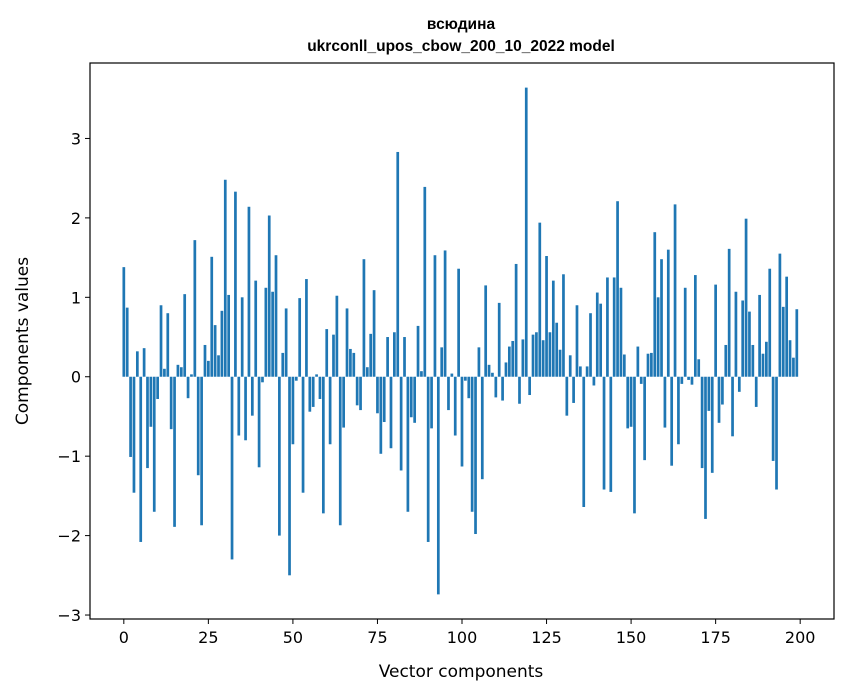 This screenshot has width=847, height=696. I want to click on y-tick-label: −2, so click(69, 536).